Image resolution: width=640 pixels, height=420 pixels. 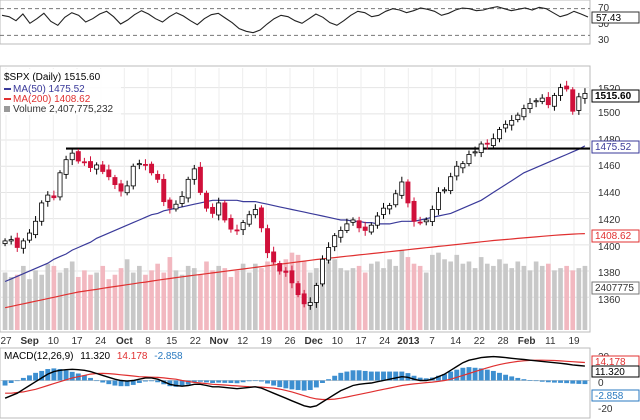 I want to click on date-tick-label: Nov, so click(x=219, y=341).